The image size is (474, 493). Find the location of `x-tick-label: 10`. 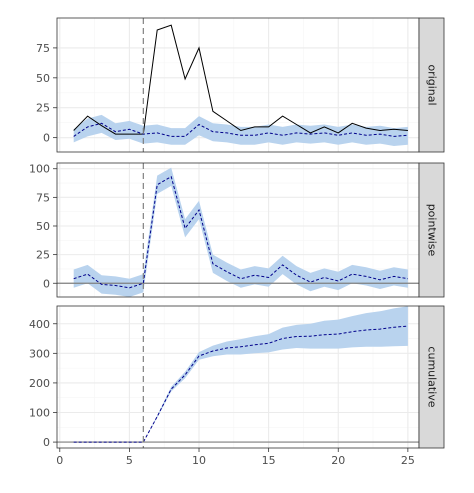

x-tick-label: 10 is located at coordinates (199, 460).